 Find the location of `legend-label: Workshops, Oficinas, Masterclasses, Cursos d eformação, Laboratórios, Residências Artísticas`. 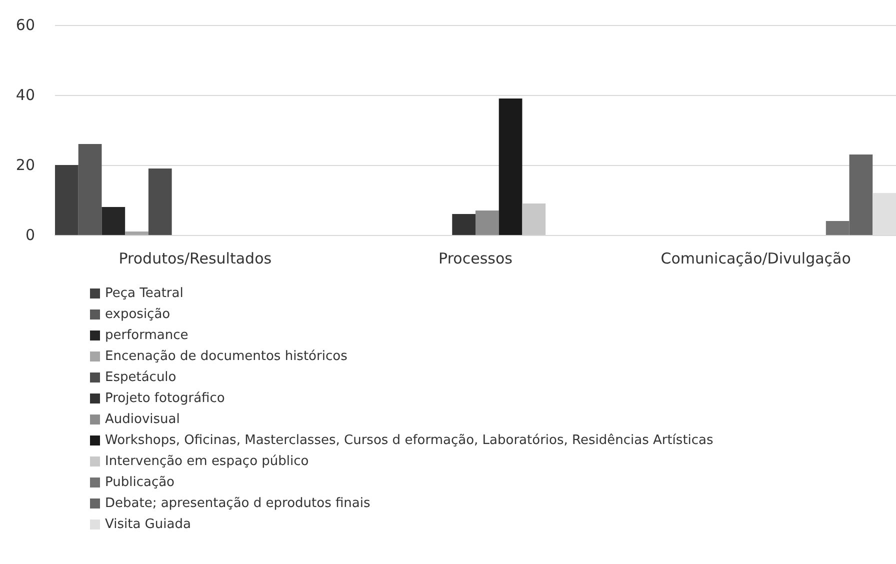

legend-label: Workshops, Oficinas, Masterclasses, Cursos d eformação, Laboratórios, Residências Artísticas is located at coordinates (409, 440).